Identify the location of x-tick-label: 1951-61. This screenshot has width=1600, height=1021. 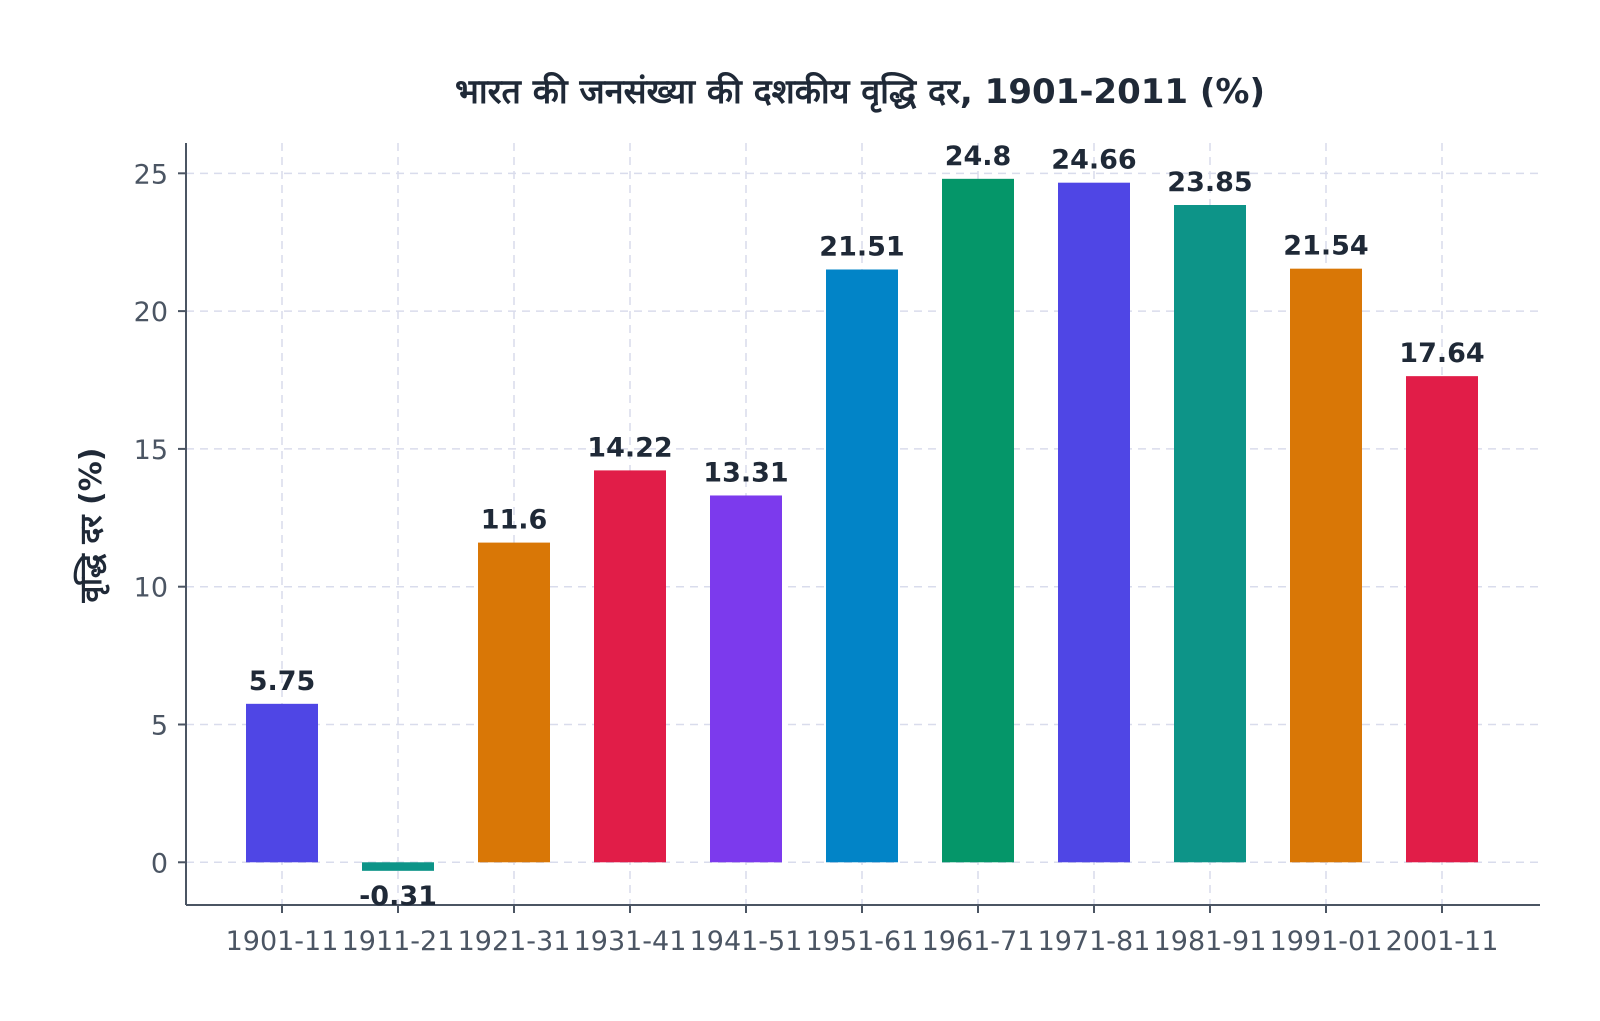
(862, 941).